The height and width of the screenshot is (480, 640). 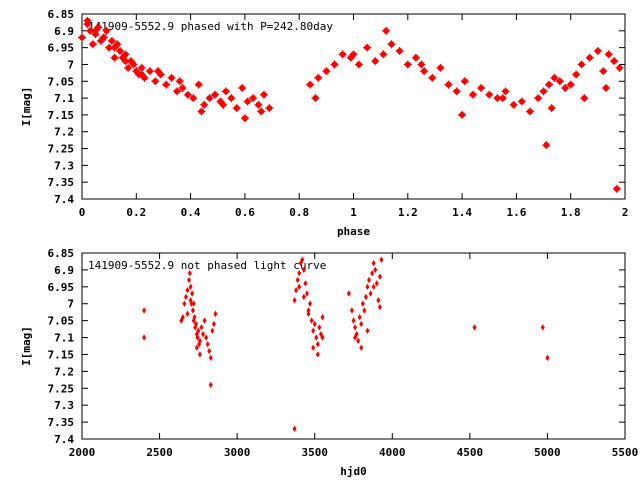 I want to click on x-tick-label: 4500, so click(x=470, y=452).